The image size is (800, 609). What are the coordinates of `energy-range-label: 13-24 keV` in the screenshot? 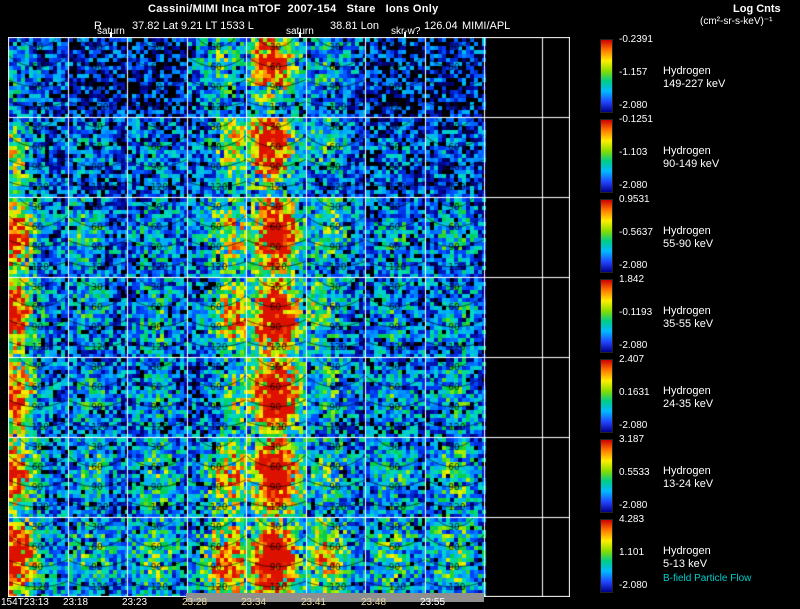 It's located at (688, 484).